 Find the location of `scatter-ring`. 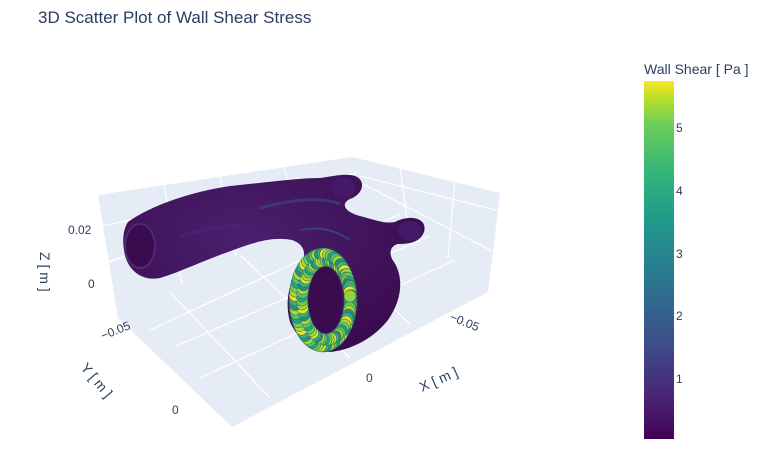

scatter-ring is located at coordinates (323, 300).